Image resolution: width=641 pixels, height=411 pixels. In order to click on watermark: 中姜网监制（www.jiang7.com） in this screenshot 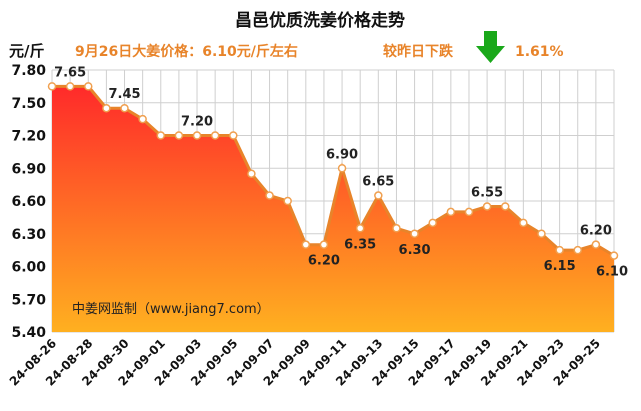, I will do `click(171, 309)`.